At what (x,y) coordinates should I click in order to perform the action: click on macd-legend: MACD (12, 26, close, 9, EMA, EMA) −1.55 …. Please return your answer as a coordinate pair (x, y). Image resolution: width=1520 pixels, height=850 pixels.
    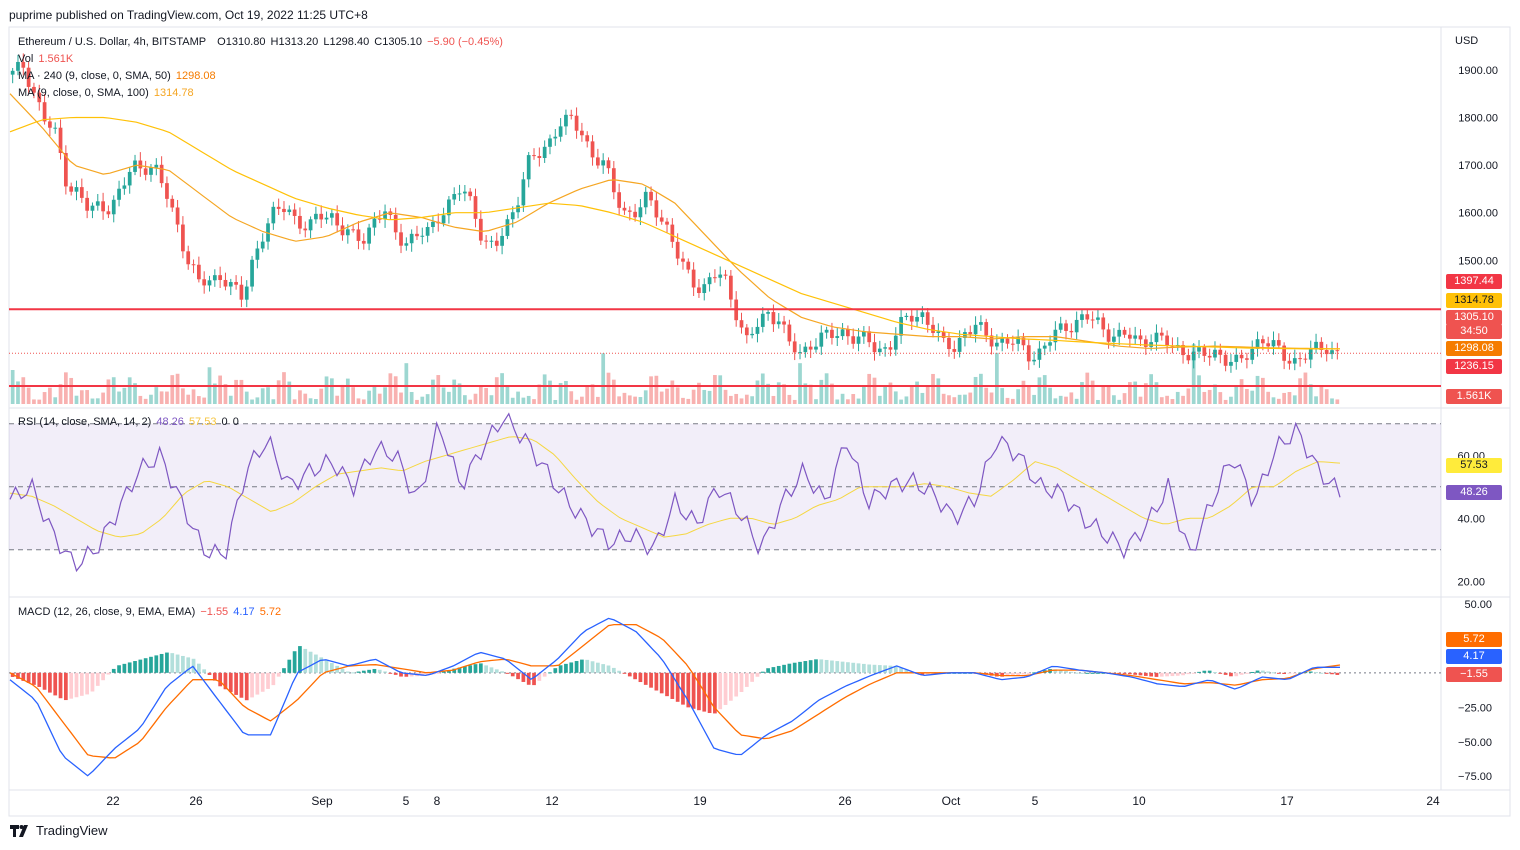
    Looking at the image, I should click on (150, 612).